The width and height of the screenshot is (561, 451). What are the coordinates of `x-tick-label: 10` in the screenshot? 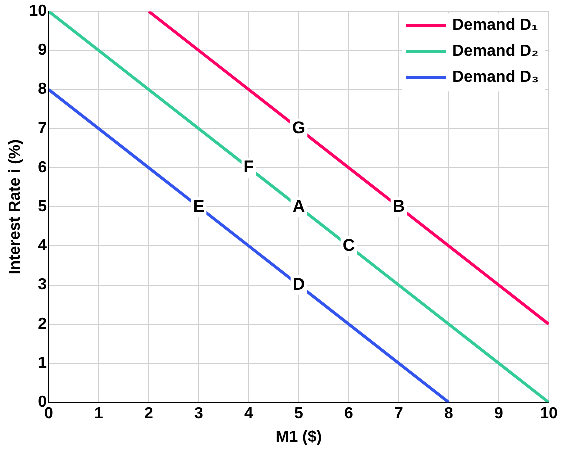 It's located at (549, 414).